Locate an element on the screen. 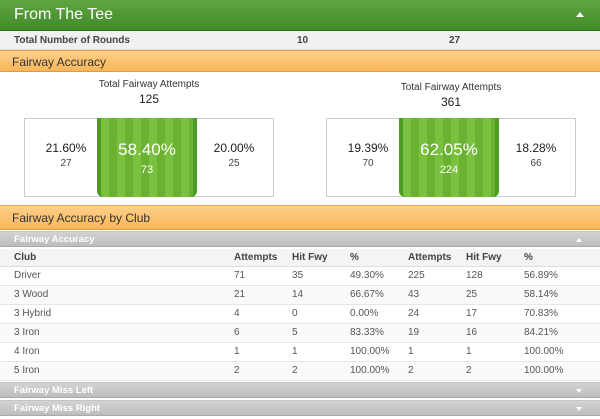 The height and width of the screenshot is (419, 600). from-the-tee-header: From The Tee is located at coordinates (300, 15).